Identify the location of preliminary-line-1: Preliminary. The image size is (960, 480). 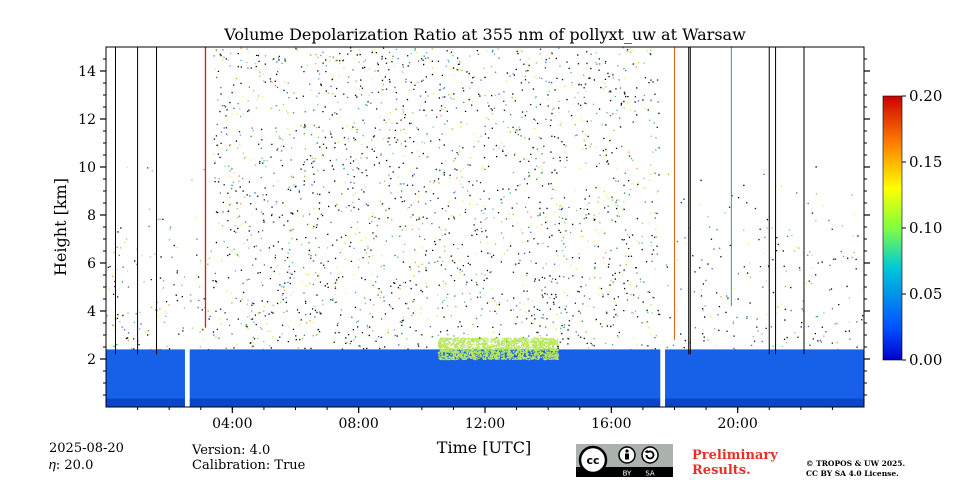
(735, 455).